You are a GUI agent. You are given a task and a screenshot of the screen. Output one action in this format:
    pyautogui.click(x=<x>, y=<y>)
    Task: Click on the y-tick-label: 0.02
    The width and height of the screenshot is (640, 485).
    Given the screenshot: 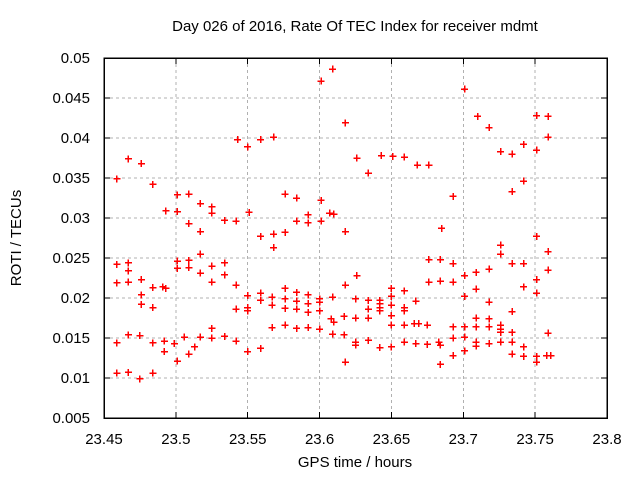 What is the action you would take?
    pyautogui.click(x=75, y=298)
    